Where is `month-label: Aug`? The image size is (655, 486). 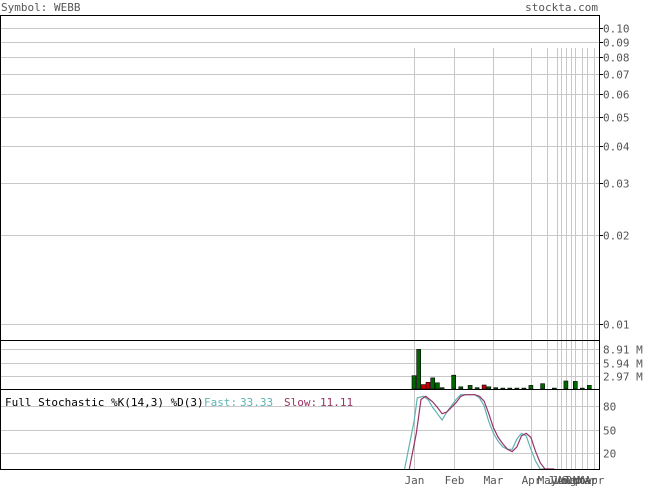 month-label: Aug is located at coordinates (567, 480).